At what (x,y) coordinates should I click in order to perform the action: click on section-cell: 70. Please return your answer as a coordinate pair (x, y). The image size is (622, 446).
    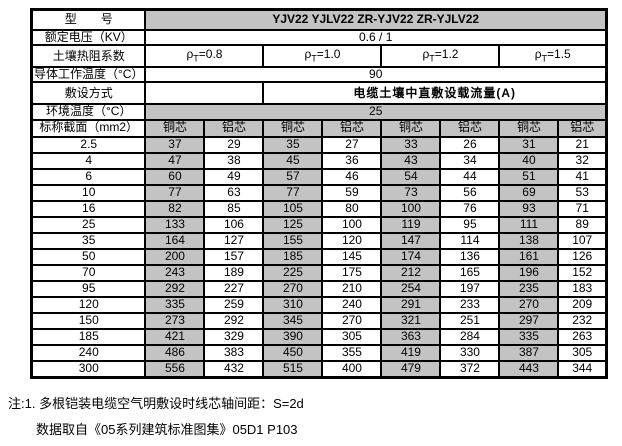
    Looking at the image, I should click on (88, 272).